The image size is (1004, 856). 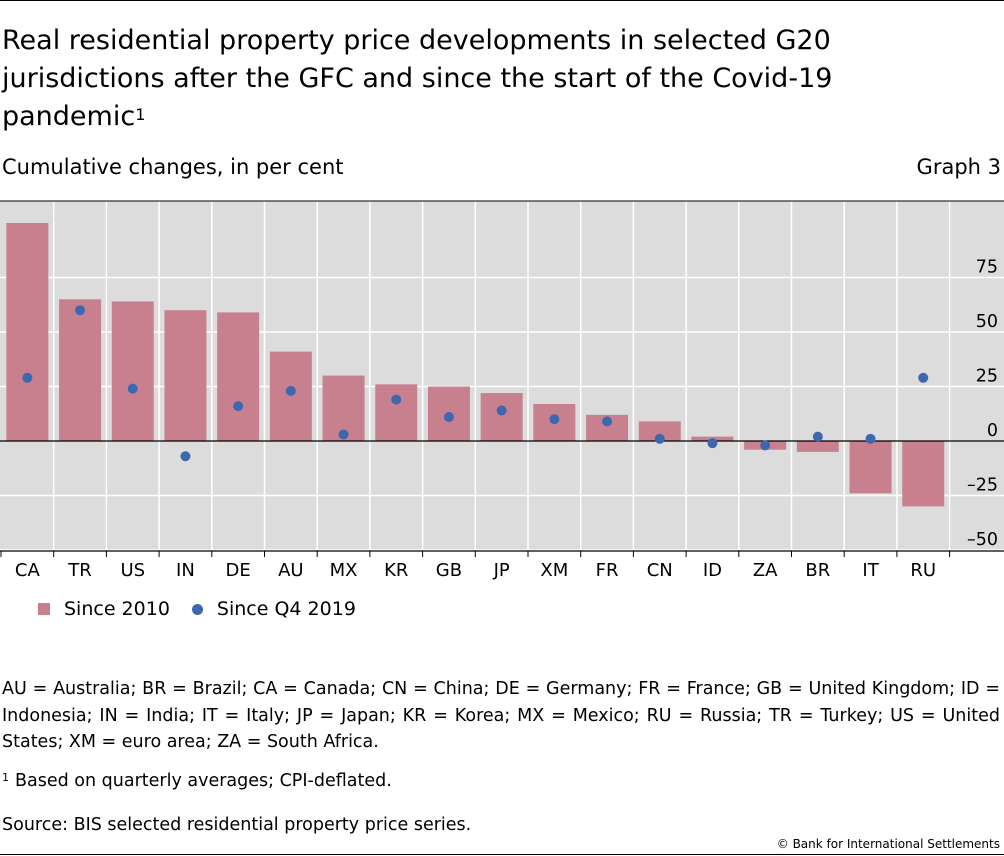 I want to click on x-tick-label: KR, so click(x=396, y=570).